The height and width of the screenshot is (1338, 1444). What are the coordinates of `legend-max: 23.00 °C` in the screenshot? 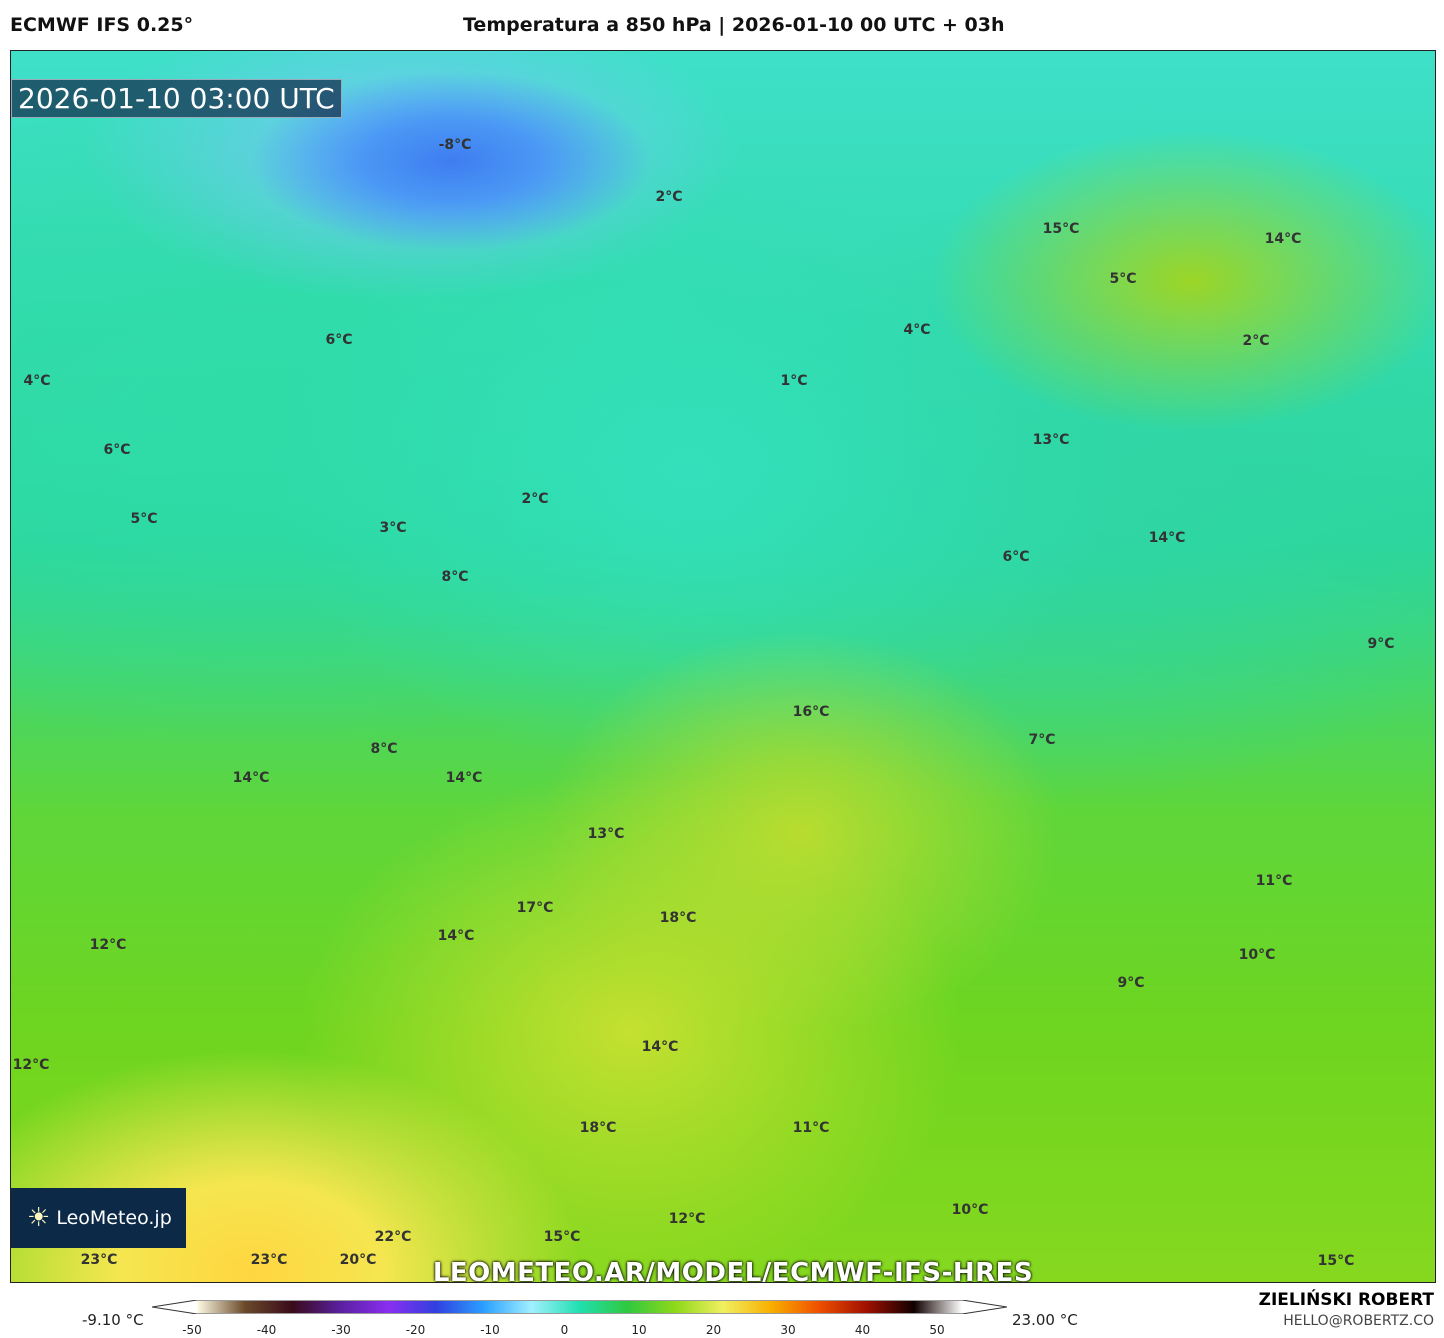 It's located at (1045, 1320).